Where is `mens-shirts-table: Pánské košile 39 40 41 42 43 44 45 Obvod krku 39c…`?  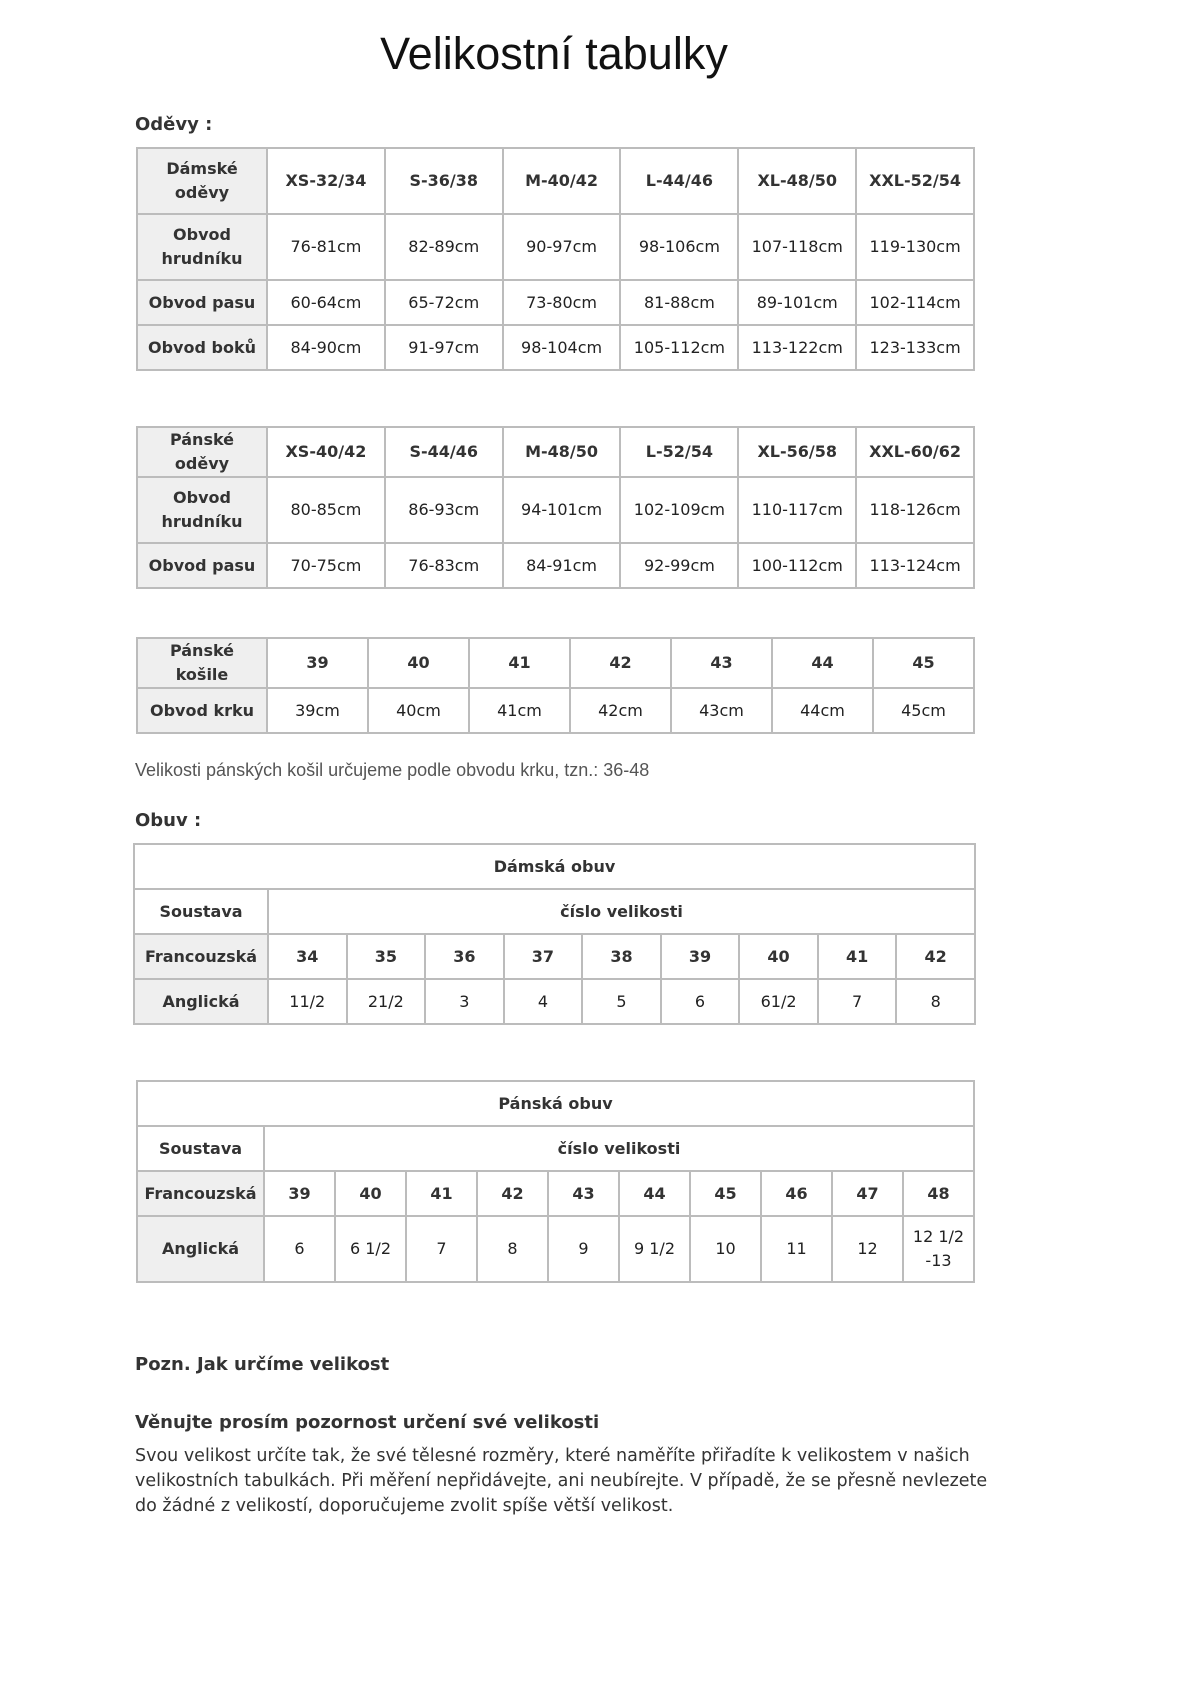 mens-shirts-table: Pánské košile 39 40 41 42 43 44 45 Obvod krku 39c… is located at coordinates (555, 685).